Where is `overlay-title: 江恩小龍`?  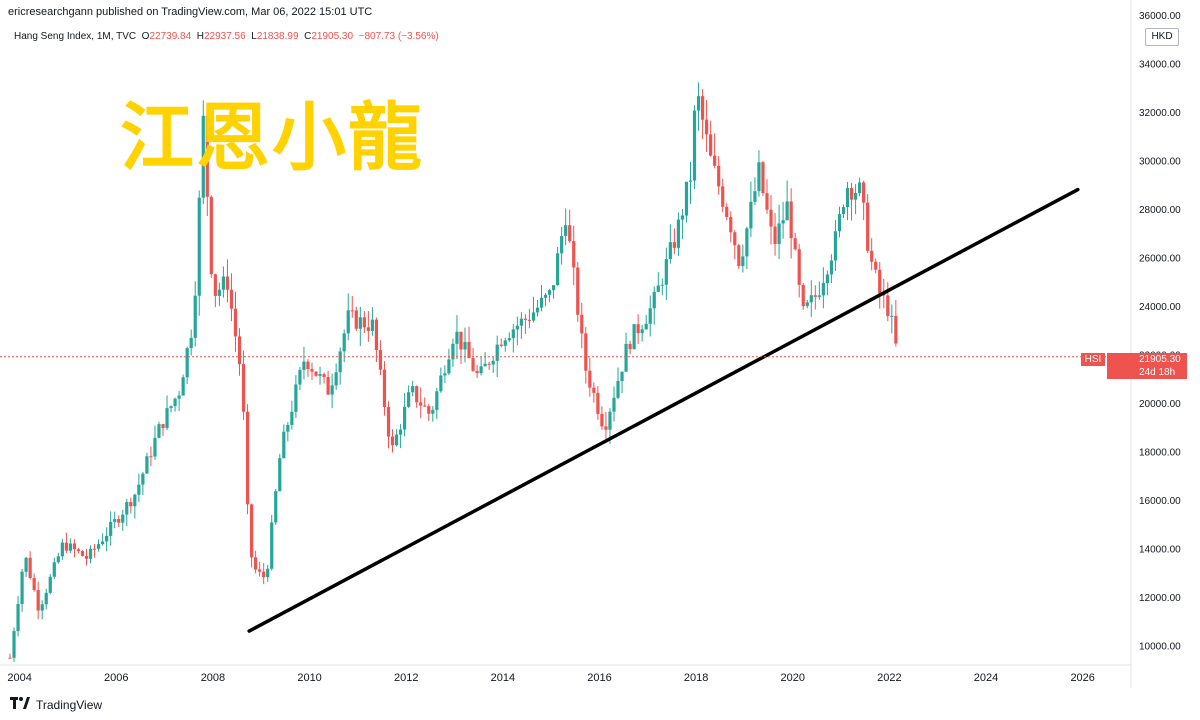 overlay-title: 江恩小龍 is located at coordinates (272, 138).